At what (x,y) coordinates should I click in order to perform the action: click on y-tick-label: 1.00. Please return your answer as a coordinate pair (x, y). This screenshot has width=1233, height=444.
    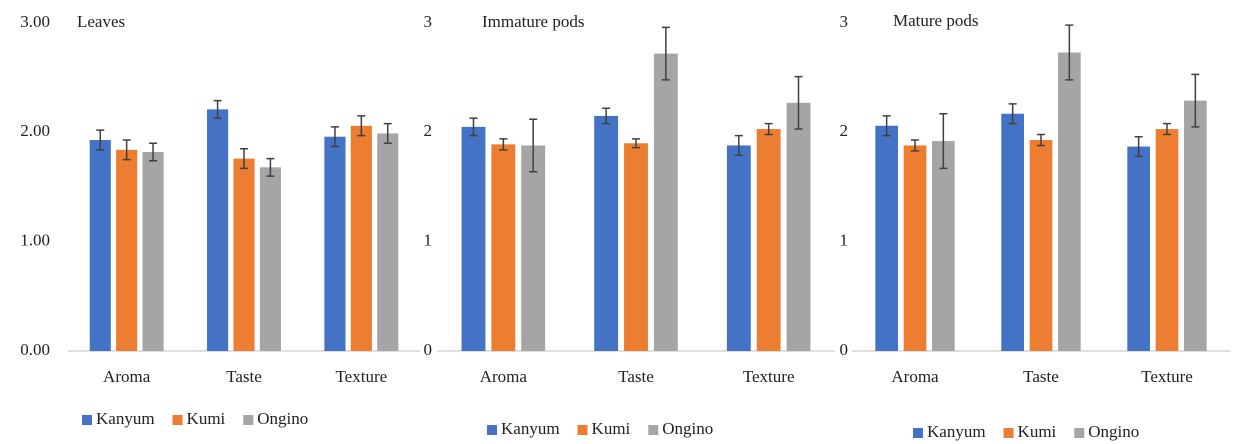
    Looking at the image, I should click on (35, 240).